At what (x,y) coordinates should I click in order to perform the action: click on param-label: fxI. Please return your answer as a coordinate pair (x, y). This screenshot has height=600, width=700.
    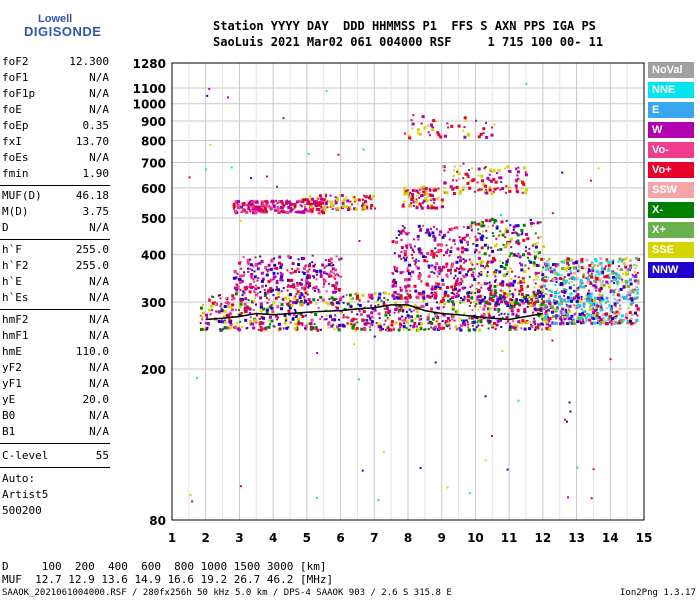
    Looking at the image, I should click on (12, 141).